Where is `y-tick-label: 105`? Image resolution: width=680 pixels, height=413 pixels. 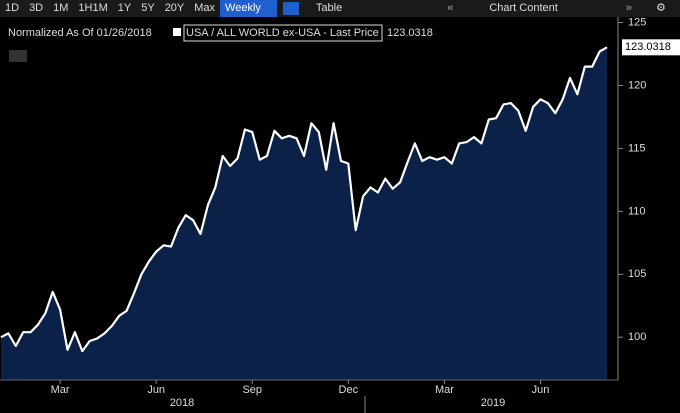
y-tick-label: 105 is located at coordinates (637, 274).